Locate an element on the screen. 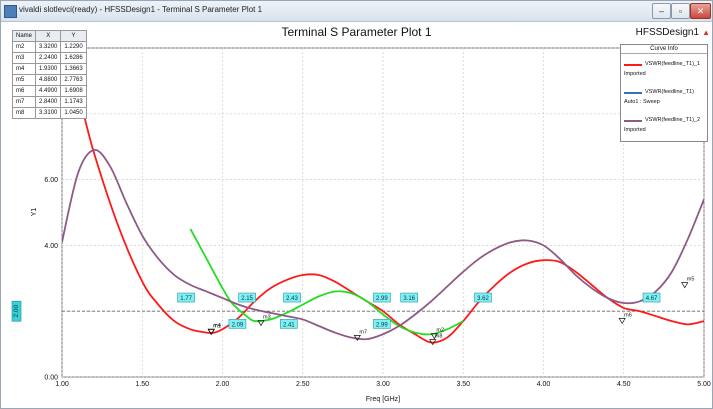 This screenshot has height=409, width=713. y-tick-label: 6.00 is located at coordinates (51, 180).